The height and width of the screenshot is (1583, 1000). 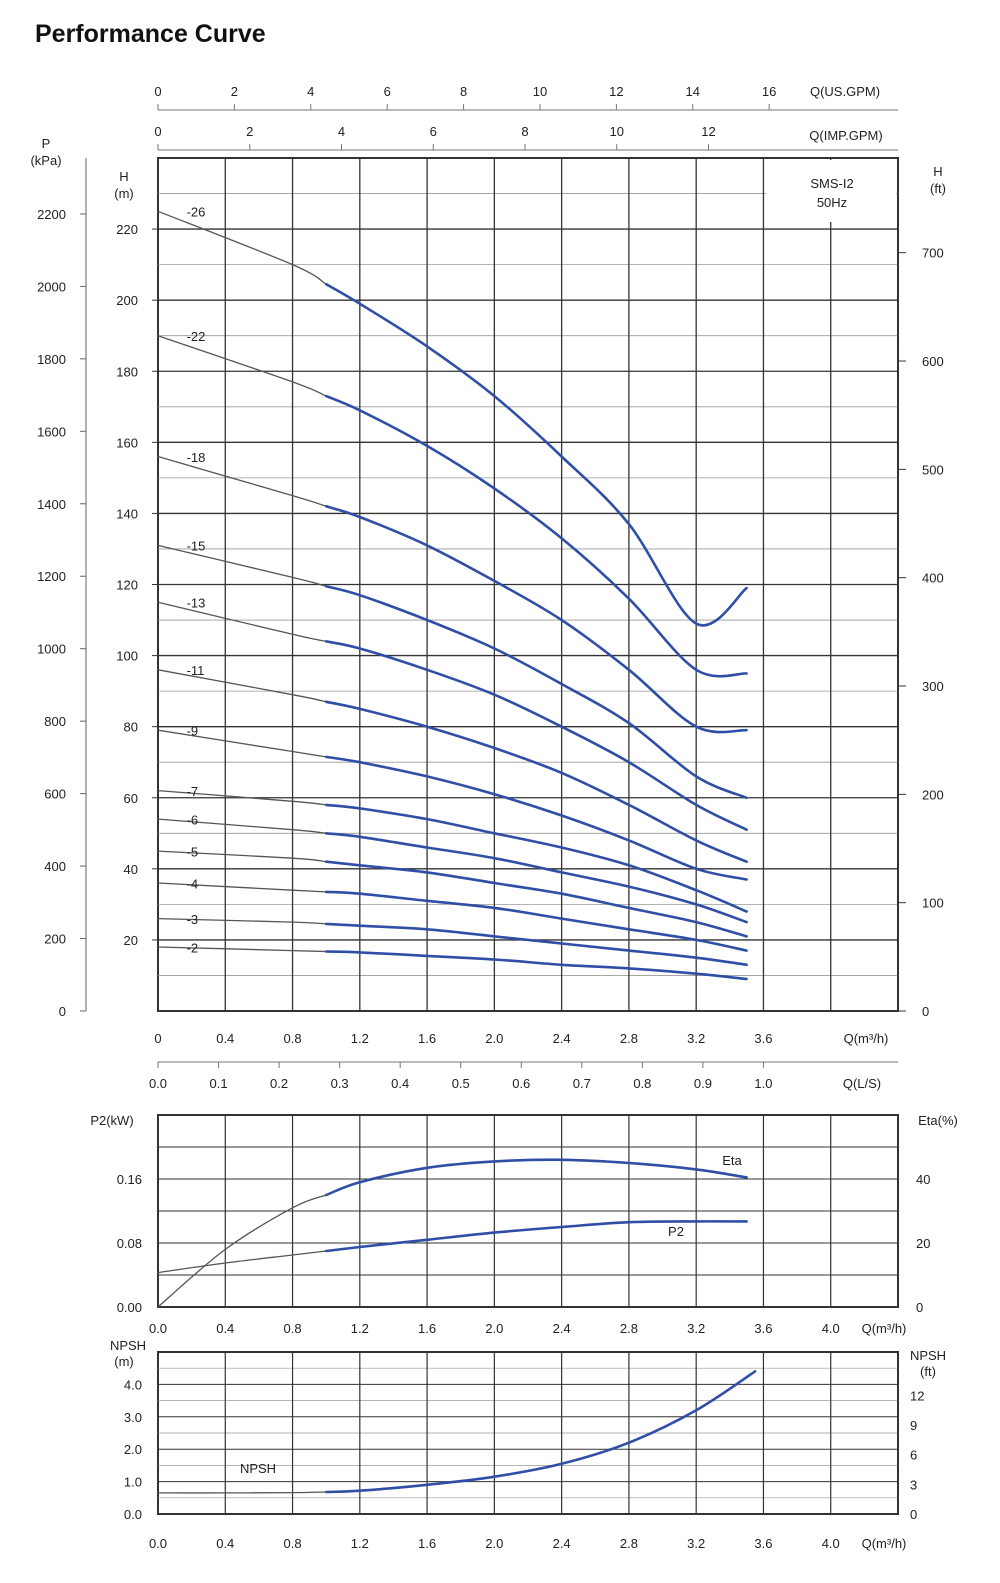 I want to click on head-series-n18-line, so click(x=536, y=619).